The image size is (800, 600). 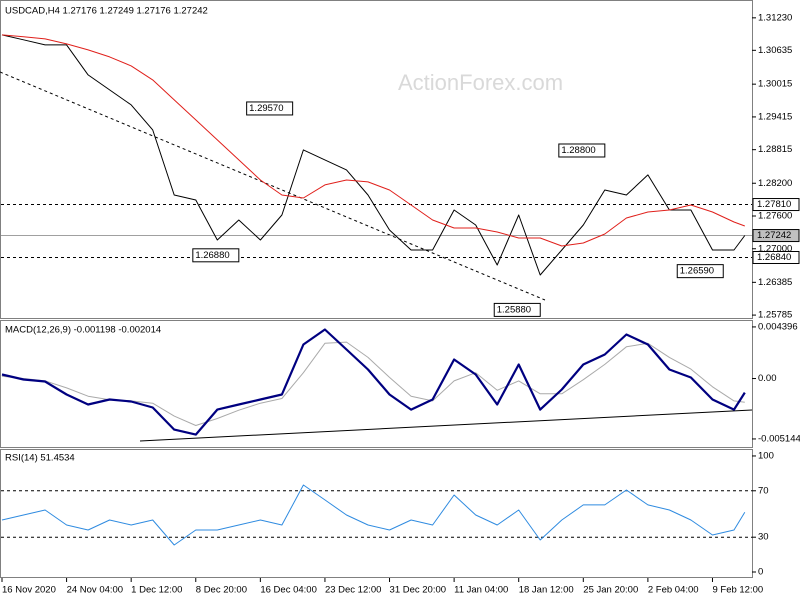 What do you see at coordinates (775, 50) in the screenshot?
I see `y-tick-label: 1.30635` at bounding box center [775, 50].